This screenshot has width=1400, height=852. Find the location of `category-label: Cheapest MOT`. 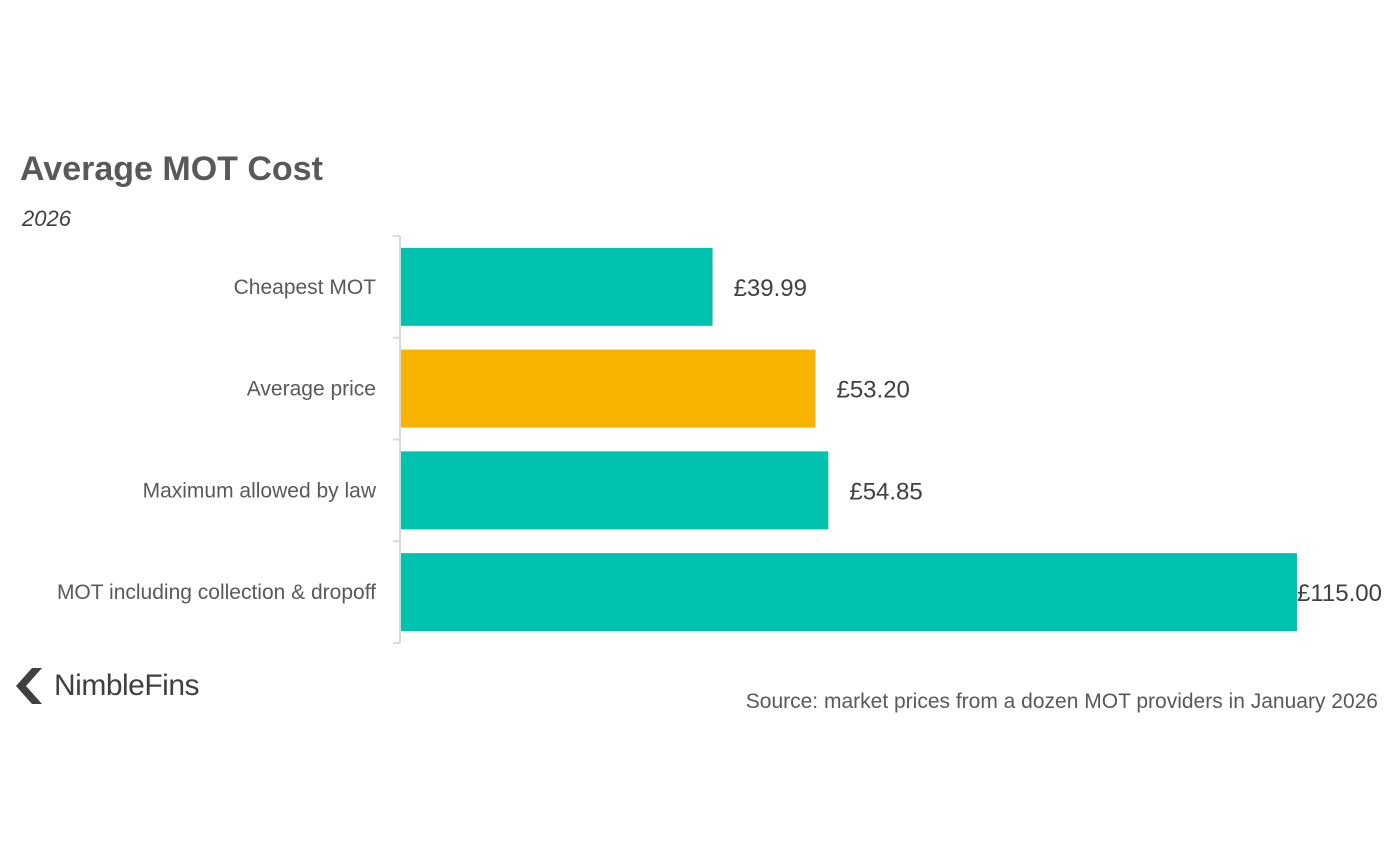

category-label: Cheapest MOT is located at coordinates (305, 287).